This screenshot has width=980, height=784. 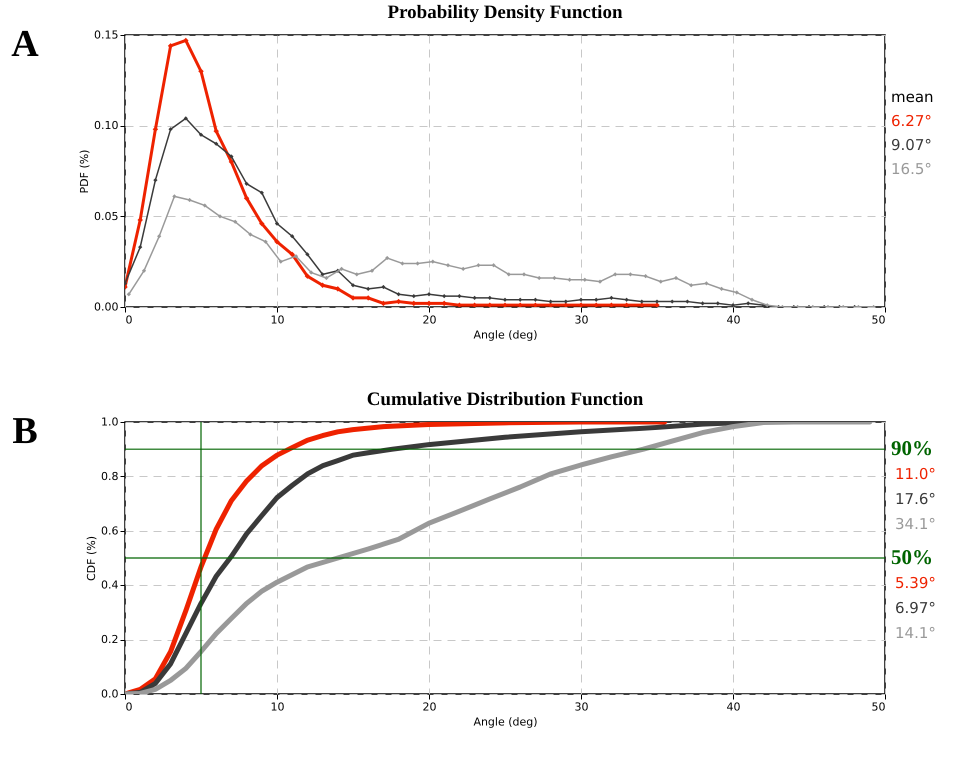 What do you see at coordinates (25, 431) in the screenshot?
I see `text: B` at bounding box center [25, 431].